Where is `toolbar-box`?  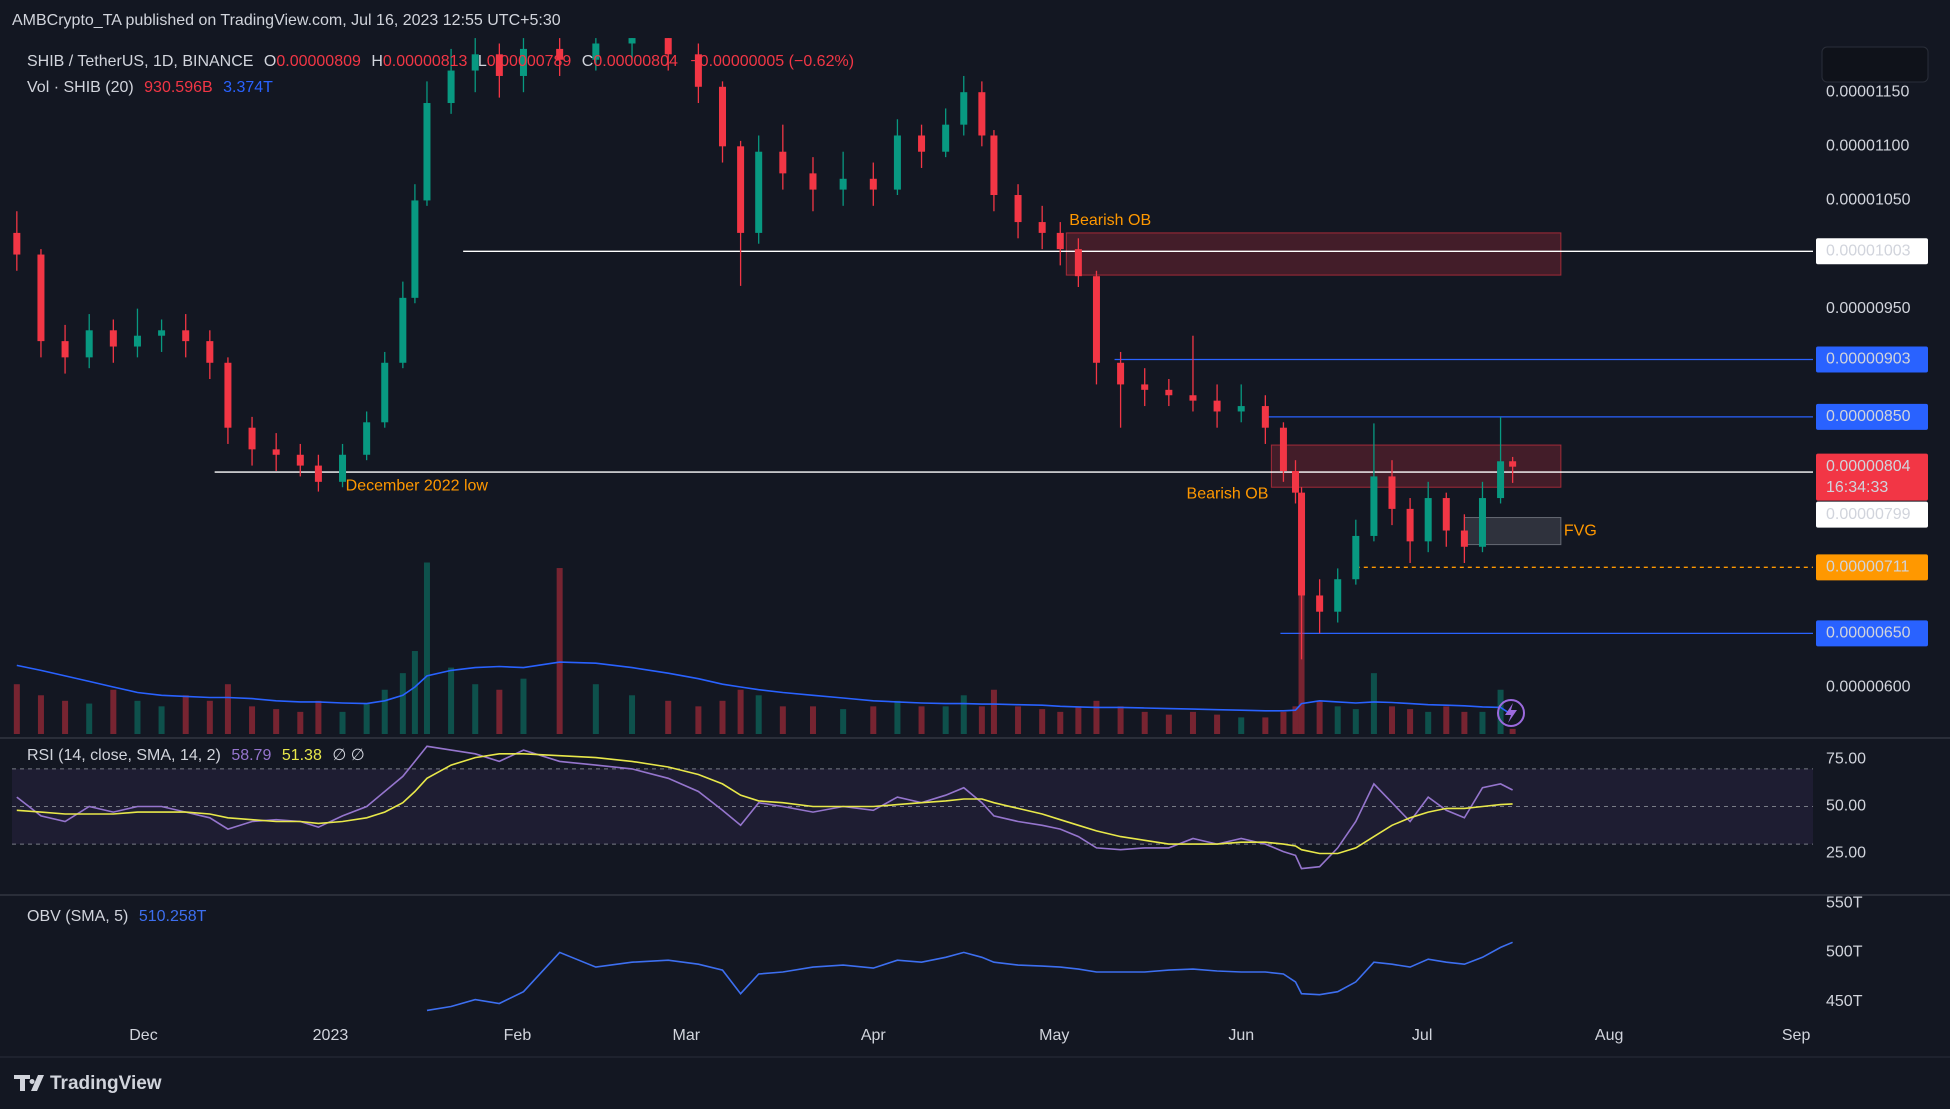
toolbar-box is located at coordinates (1875, 64).